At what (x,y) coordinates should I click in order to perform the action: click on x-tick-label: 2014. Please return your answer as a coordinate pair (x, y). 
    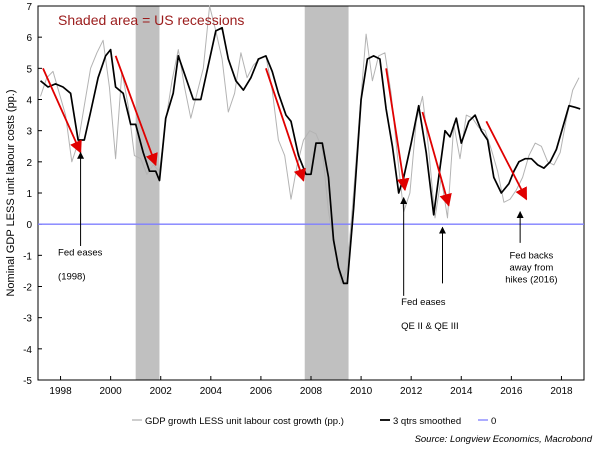
    Looking at the image, I should click on (461, 391).